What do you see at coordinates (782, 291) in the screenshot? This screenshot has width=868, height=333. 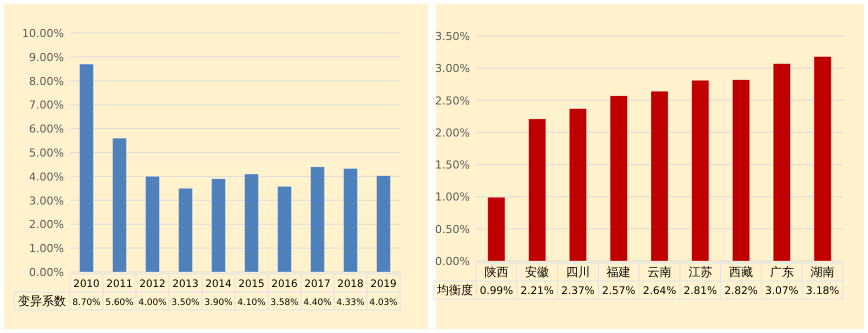 I see `data-label: 3.07%` at bounding box center [782, 291].